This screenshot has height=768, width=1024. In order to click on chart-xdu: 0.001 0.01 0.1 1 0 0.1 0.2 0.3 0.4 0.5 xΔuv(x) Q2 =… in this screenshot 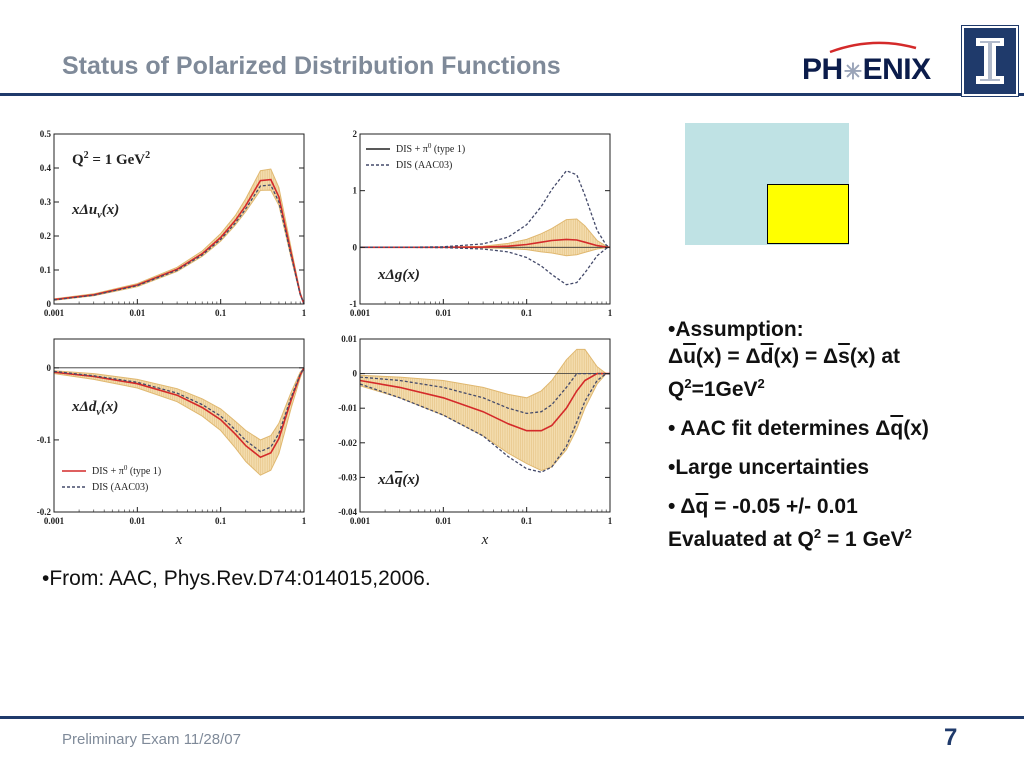, I will do `click(174, 226)`.